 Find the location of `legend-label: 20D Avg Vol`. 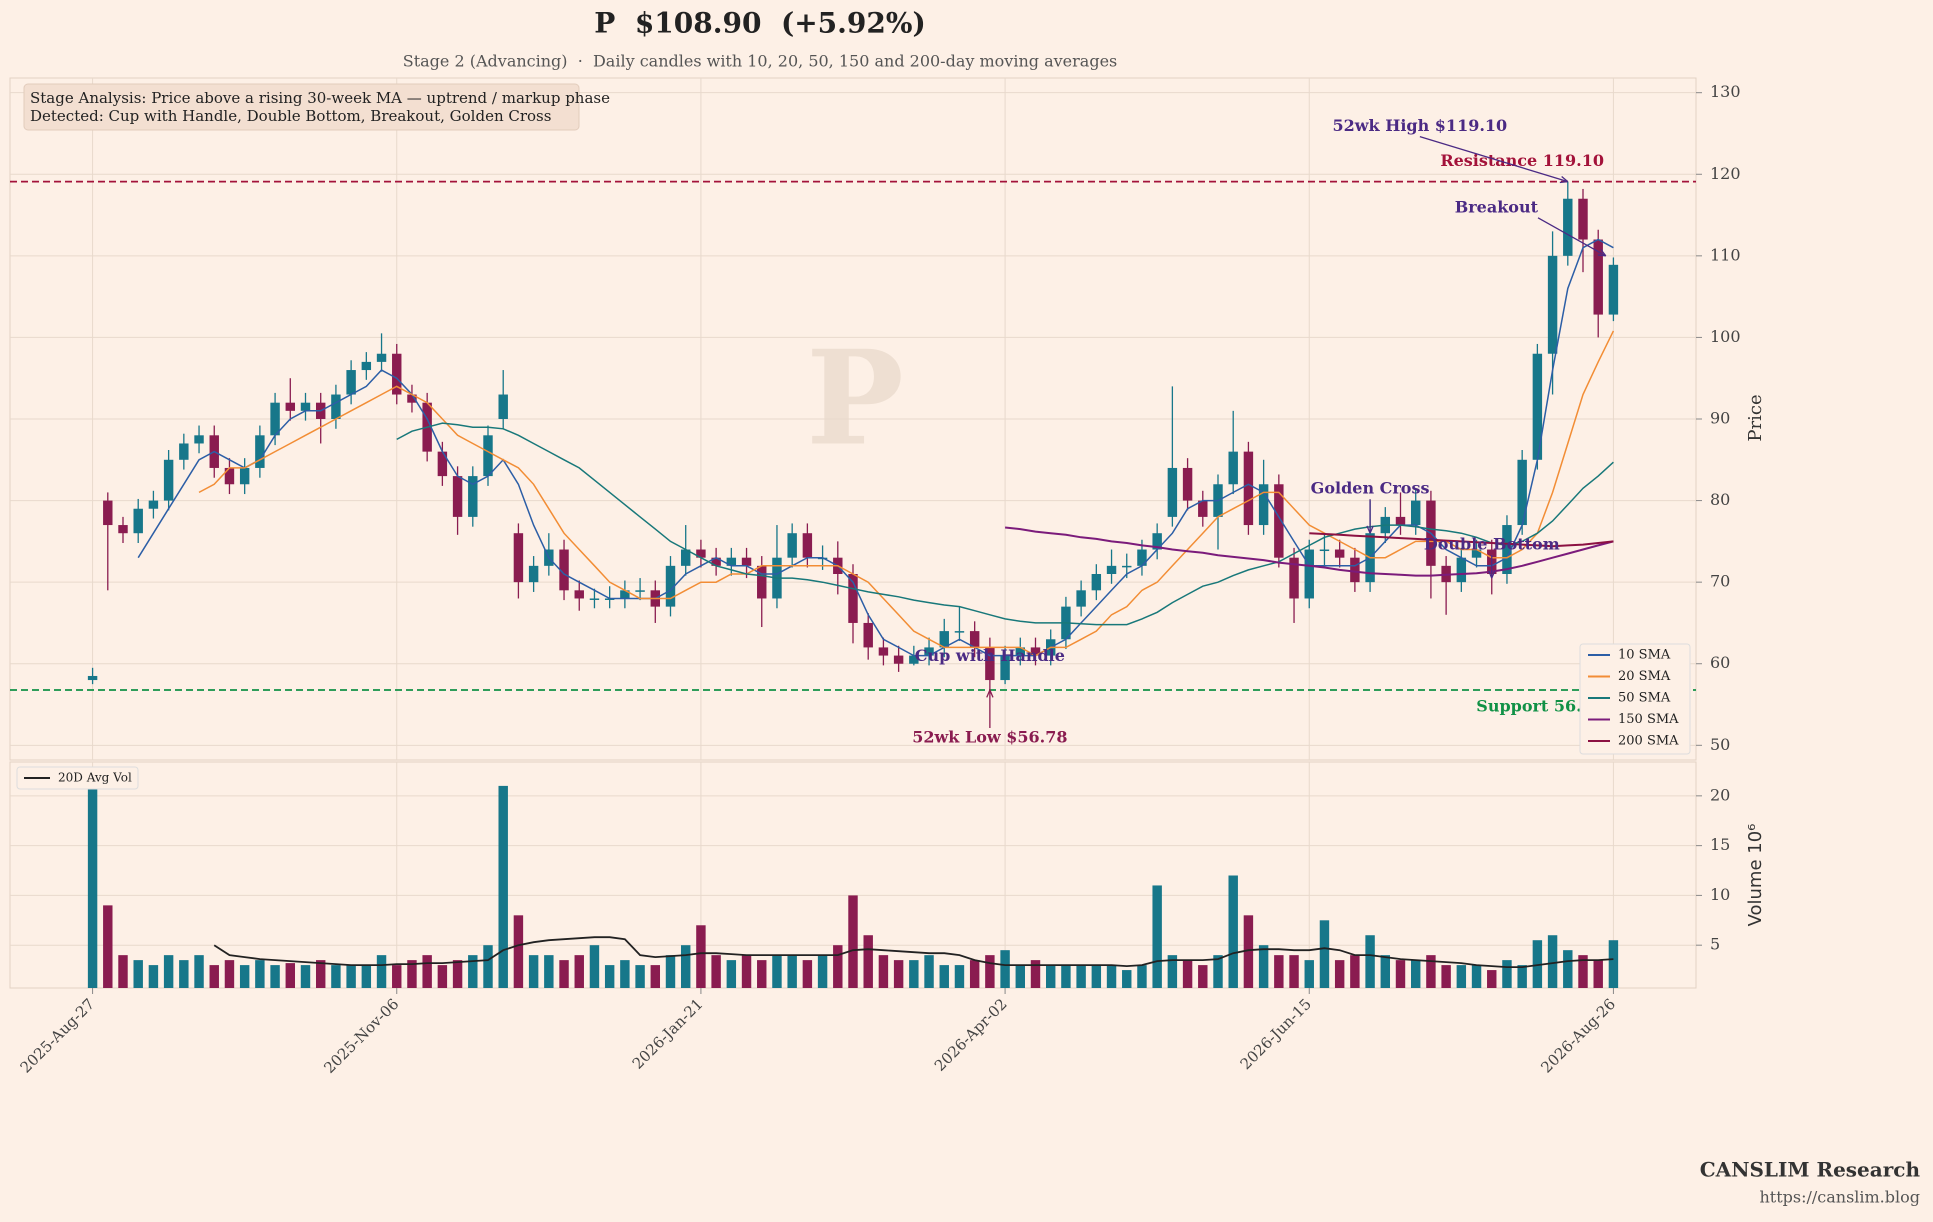

legend-label: 20D Avg Vol is located at coordinates (95, 778).